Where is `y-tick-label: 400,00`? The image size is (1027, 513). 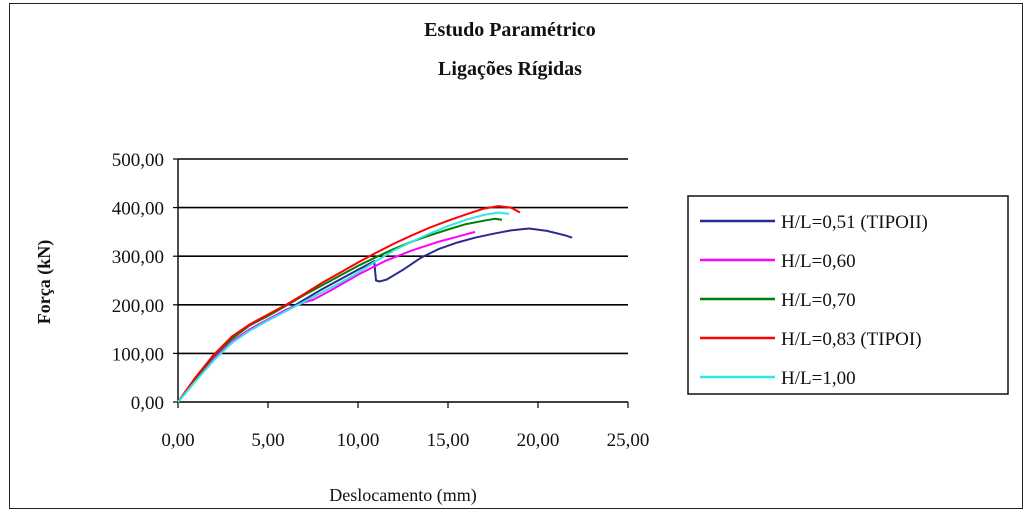
y-tick-label: 400,00 is located at coordinates (138, 209).